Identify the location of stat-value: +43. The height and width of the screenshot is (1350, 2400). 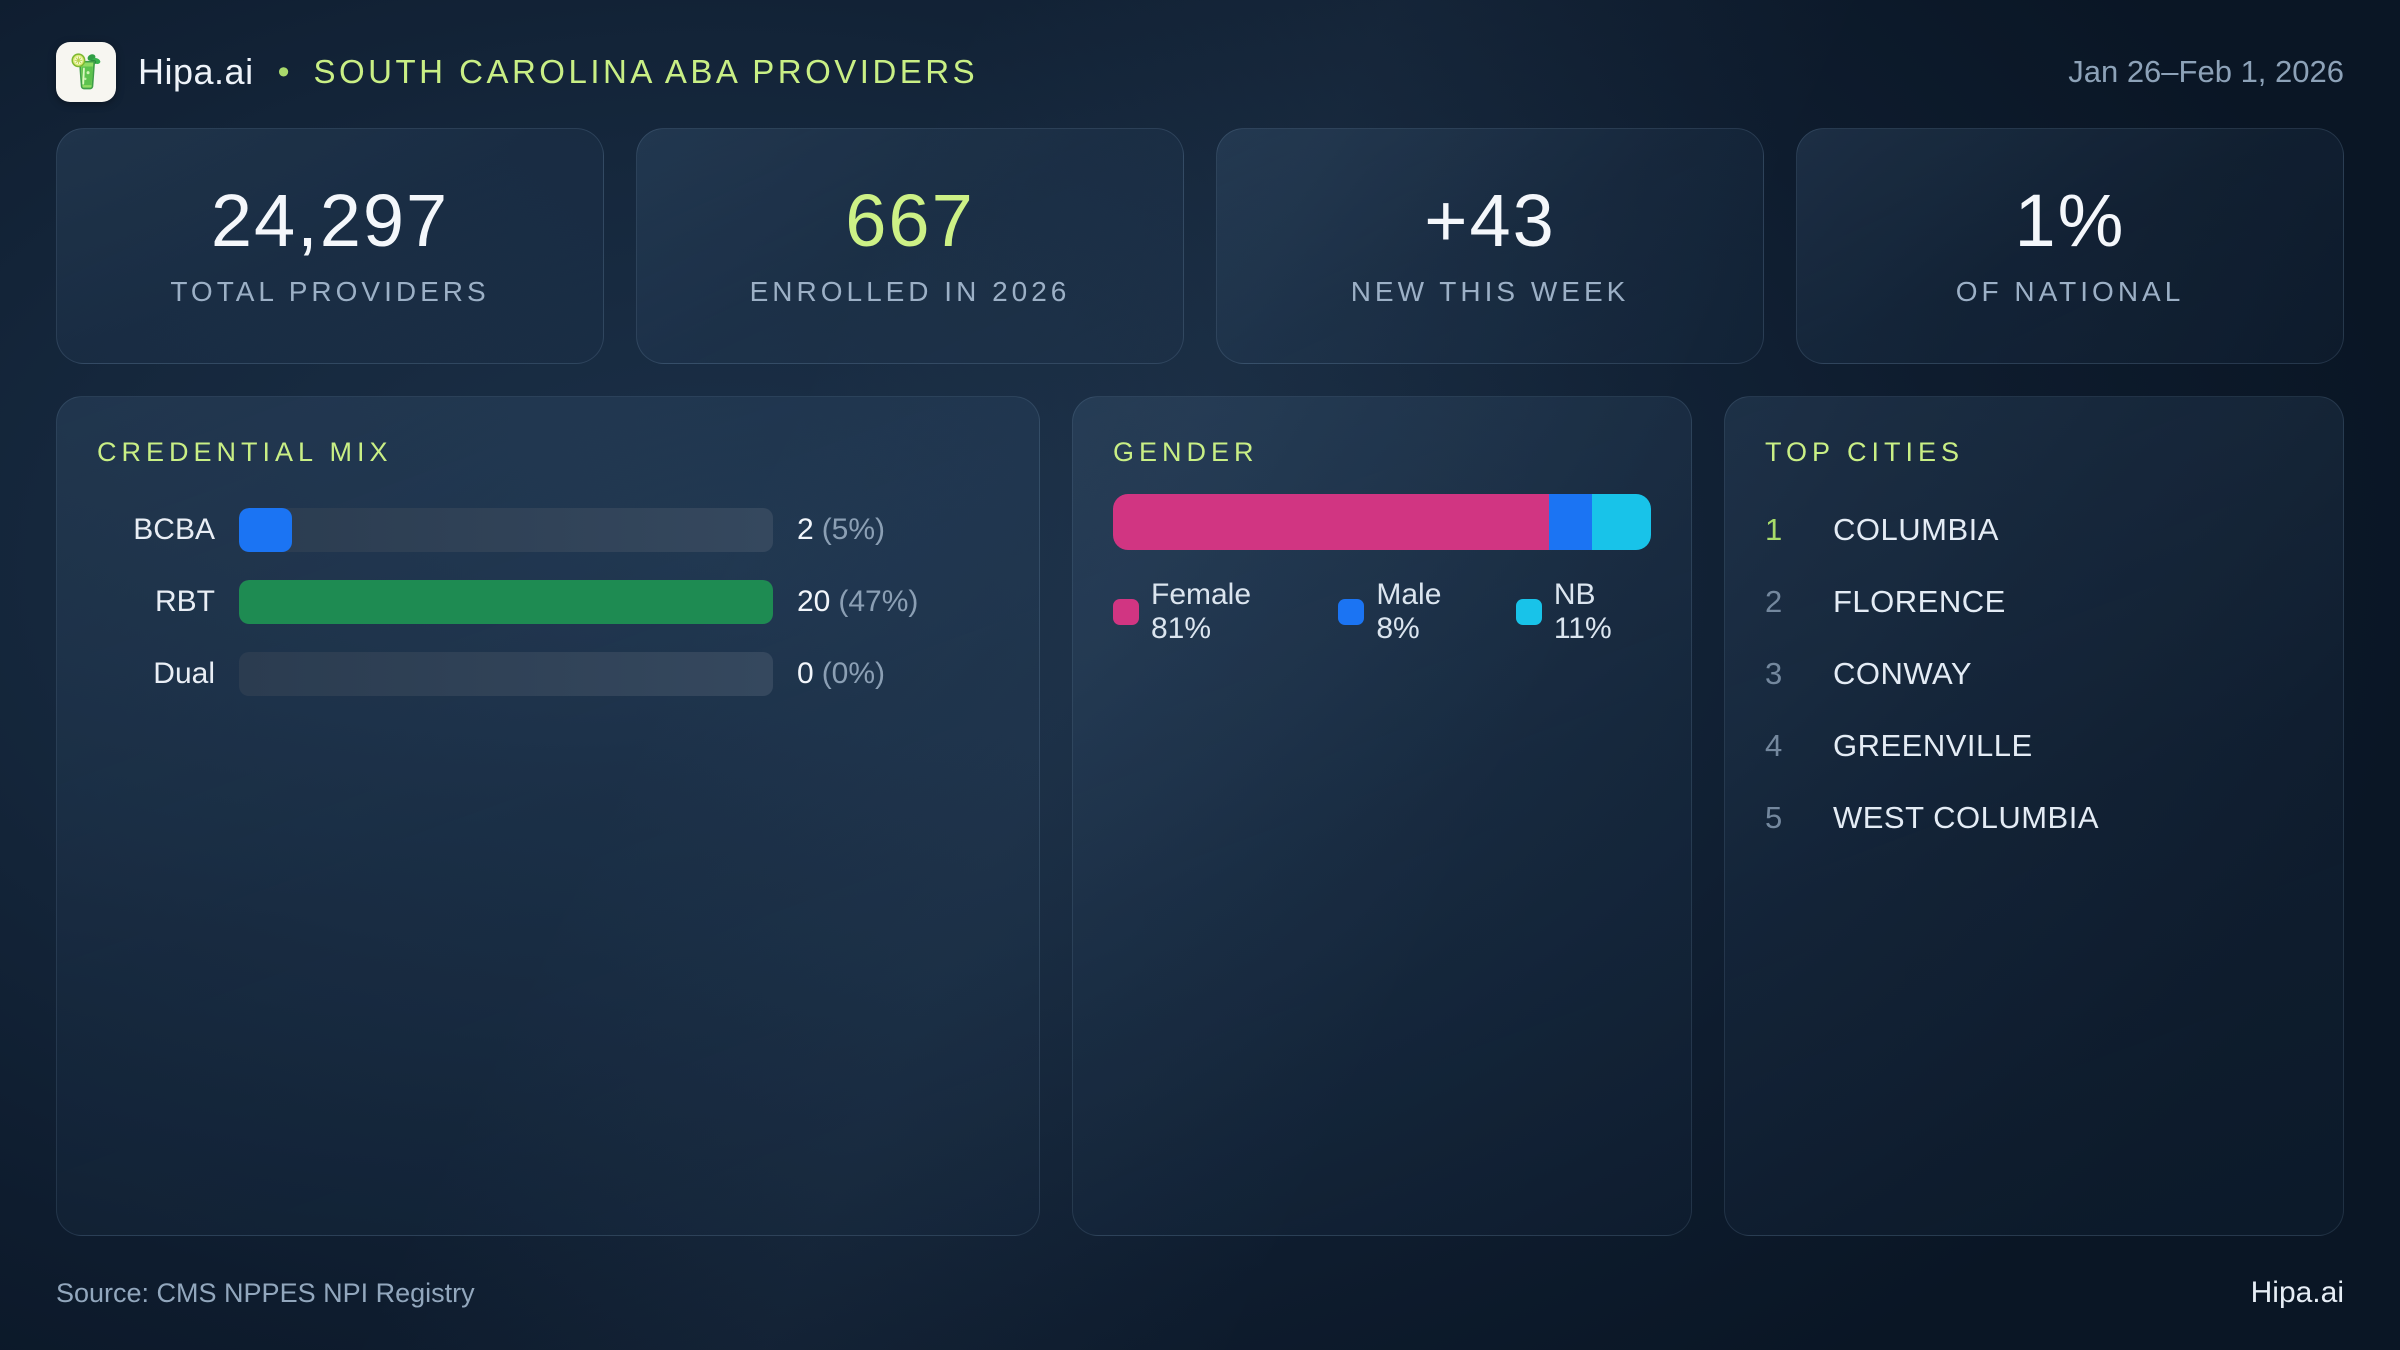
(1490, 220).